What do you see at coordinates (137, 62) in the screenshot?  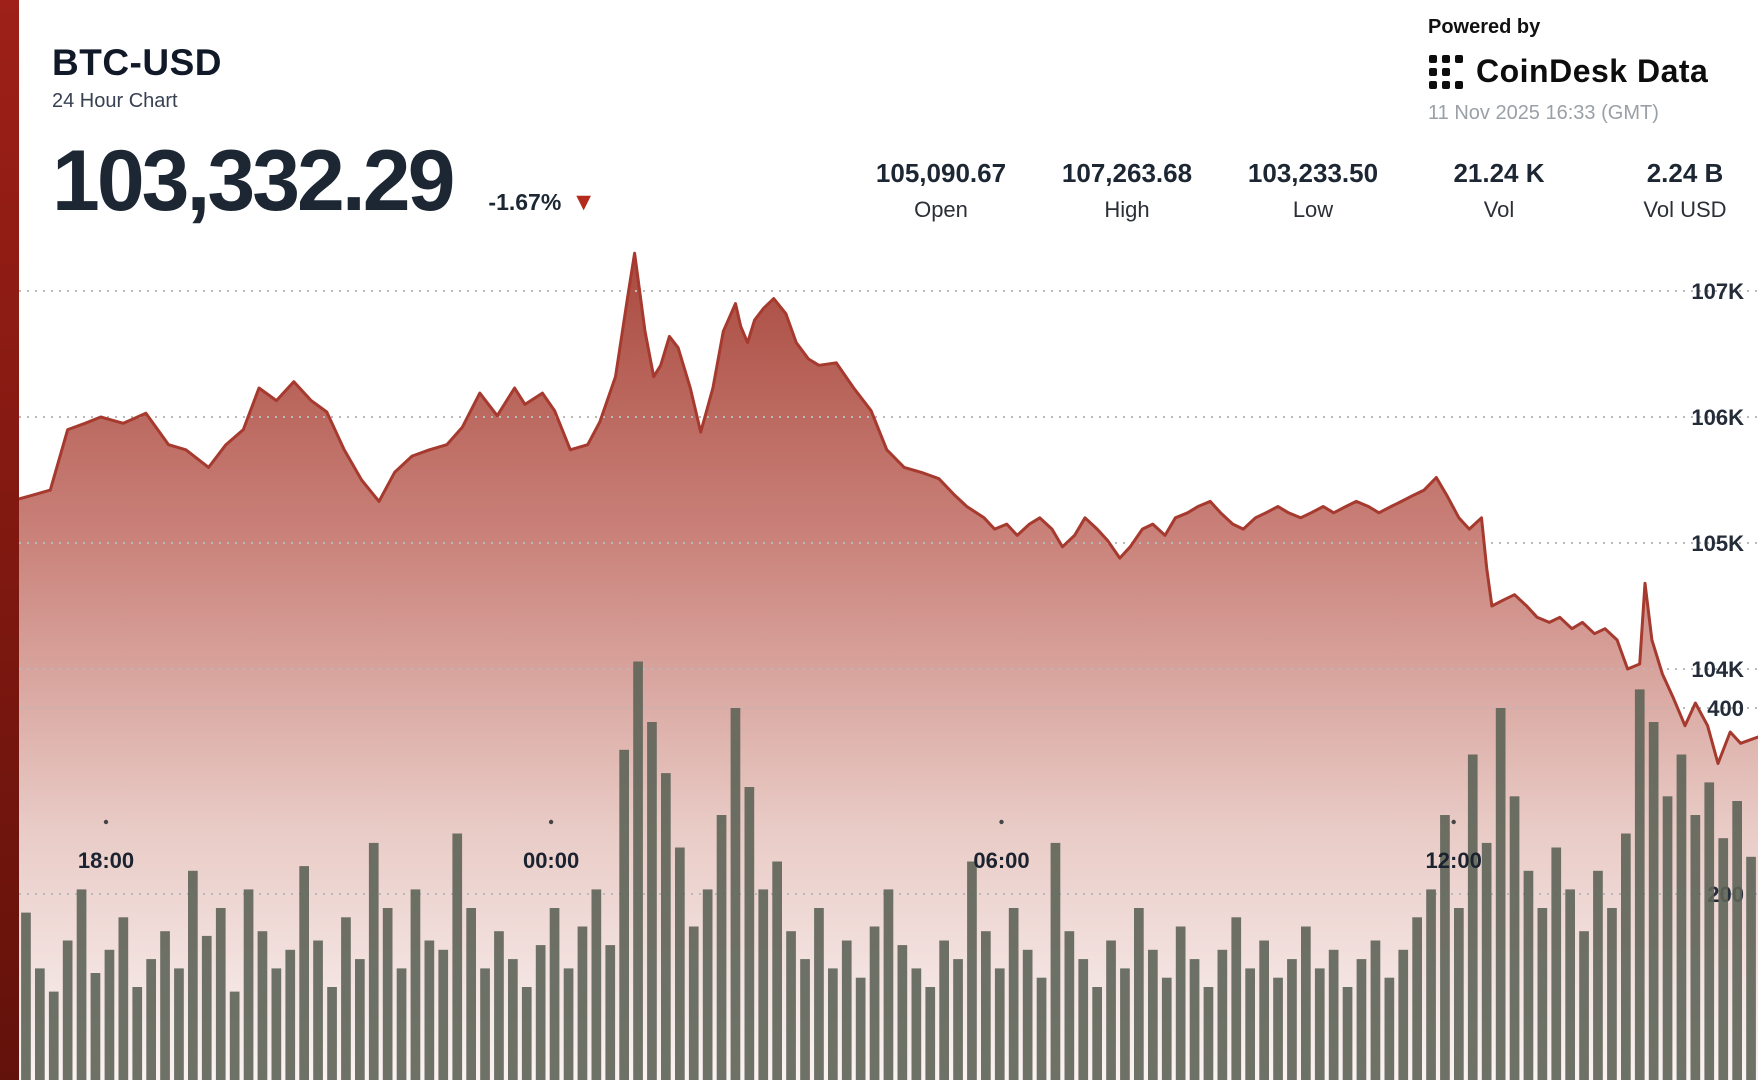 I see `symbol-title: BTC-USD` at bounding box center [137, 62].